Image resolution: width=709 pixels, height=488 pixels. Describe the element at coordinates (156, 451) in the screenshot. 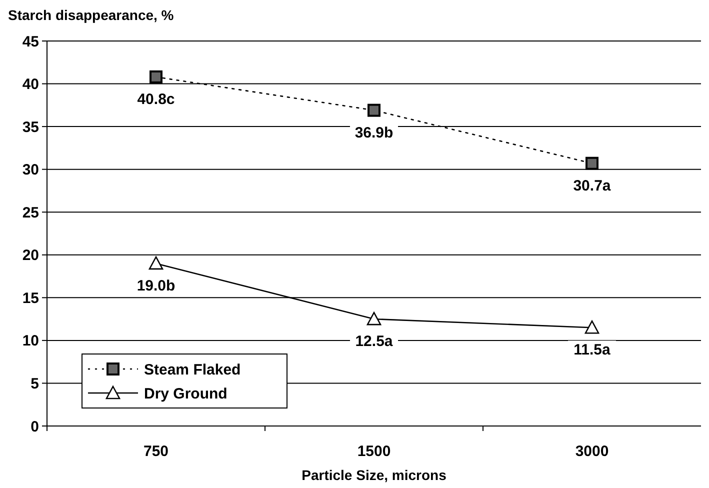

I see `x-tick-label: 750` at that location.